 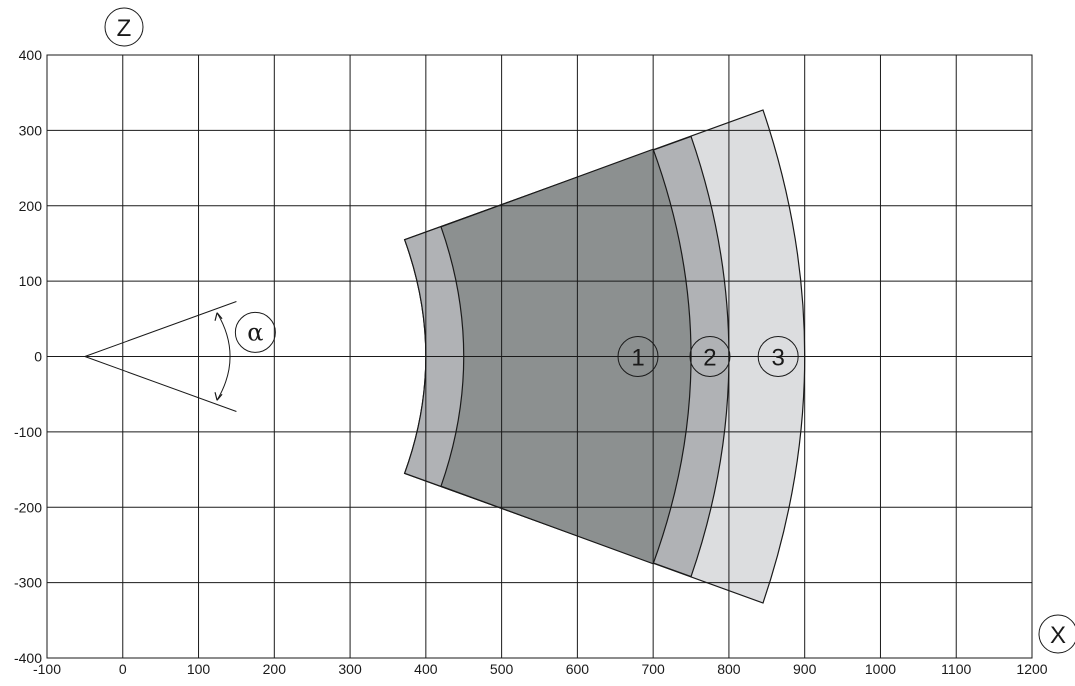 What do you see at coordinates (502, 669) in the screenshot?
I see `x-tick-label: 500` at bounding box center [502, 669].